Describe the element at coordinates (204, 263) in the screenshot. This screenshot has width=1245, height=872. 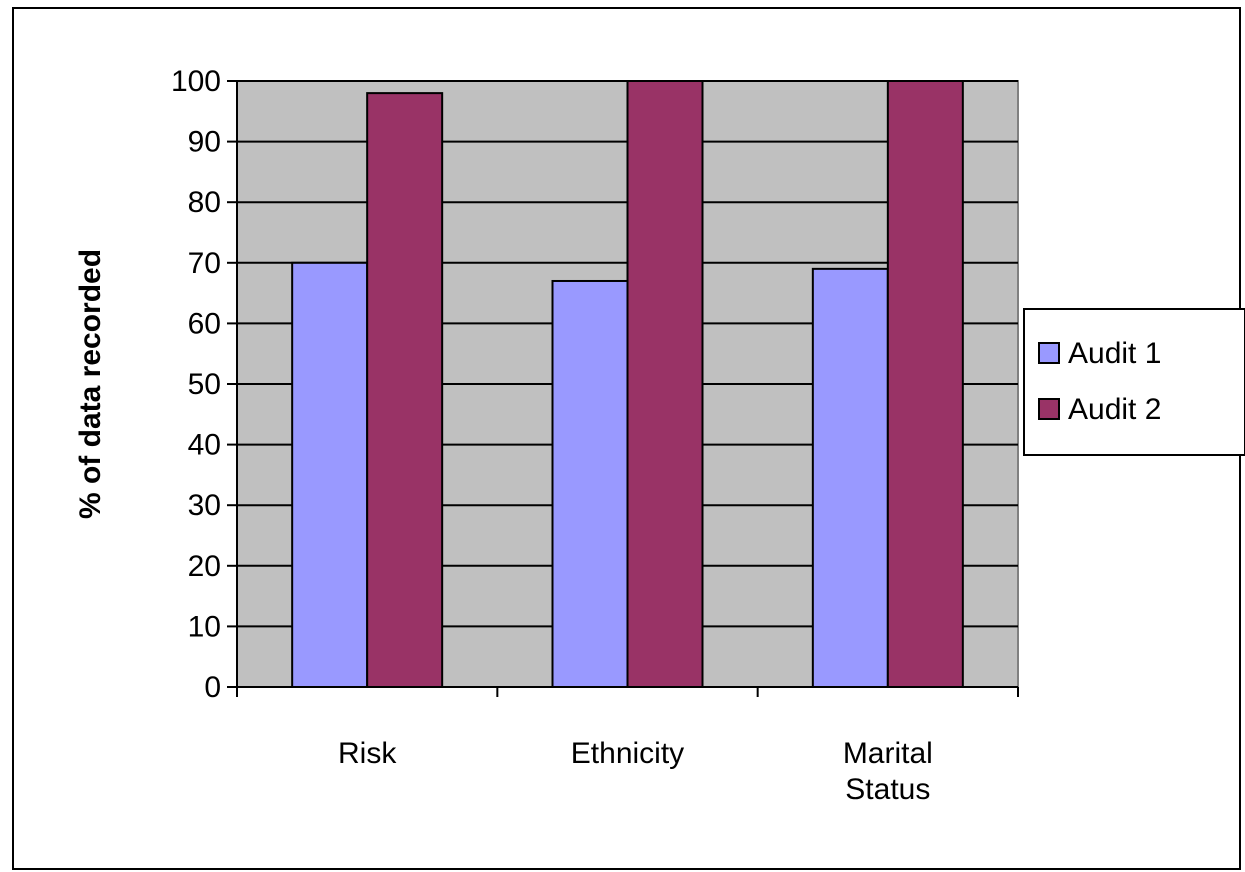
I see `y-tick-label-70: 70` at that location.